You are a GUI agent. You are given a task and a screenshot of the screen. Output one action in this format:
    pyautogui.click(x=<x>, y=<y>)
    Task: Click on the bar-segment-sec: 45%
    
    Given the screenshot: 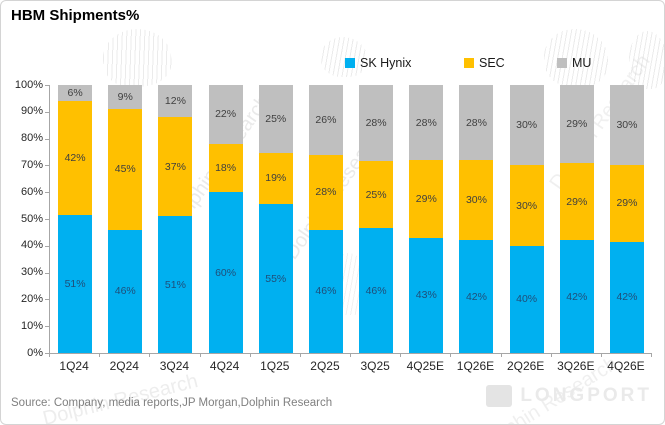 What is the action you would take?
    pyautogui.click(x=125, y=169)
    